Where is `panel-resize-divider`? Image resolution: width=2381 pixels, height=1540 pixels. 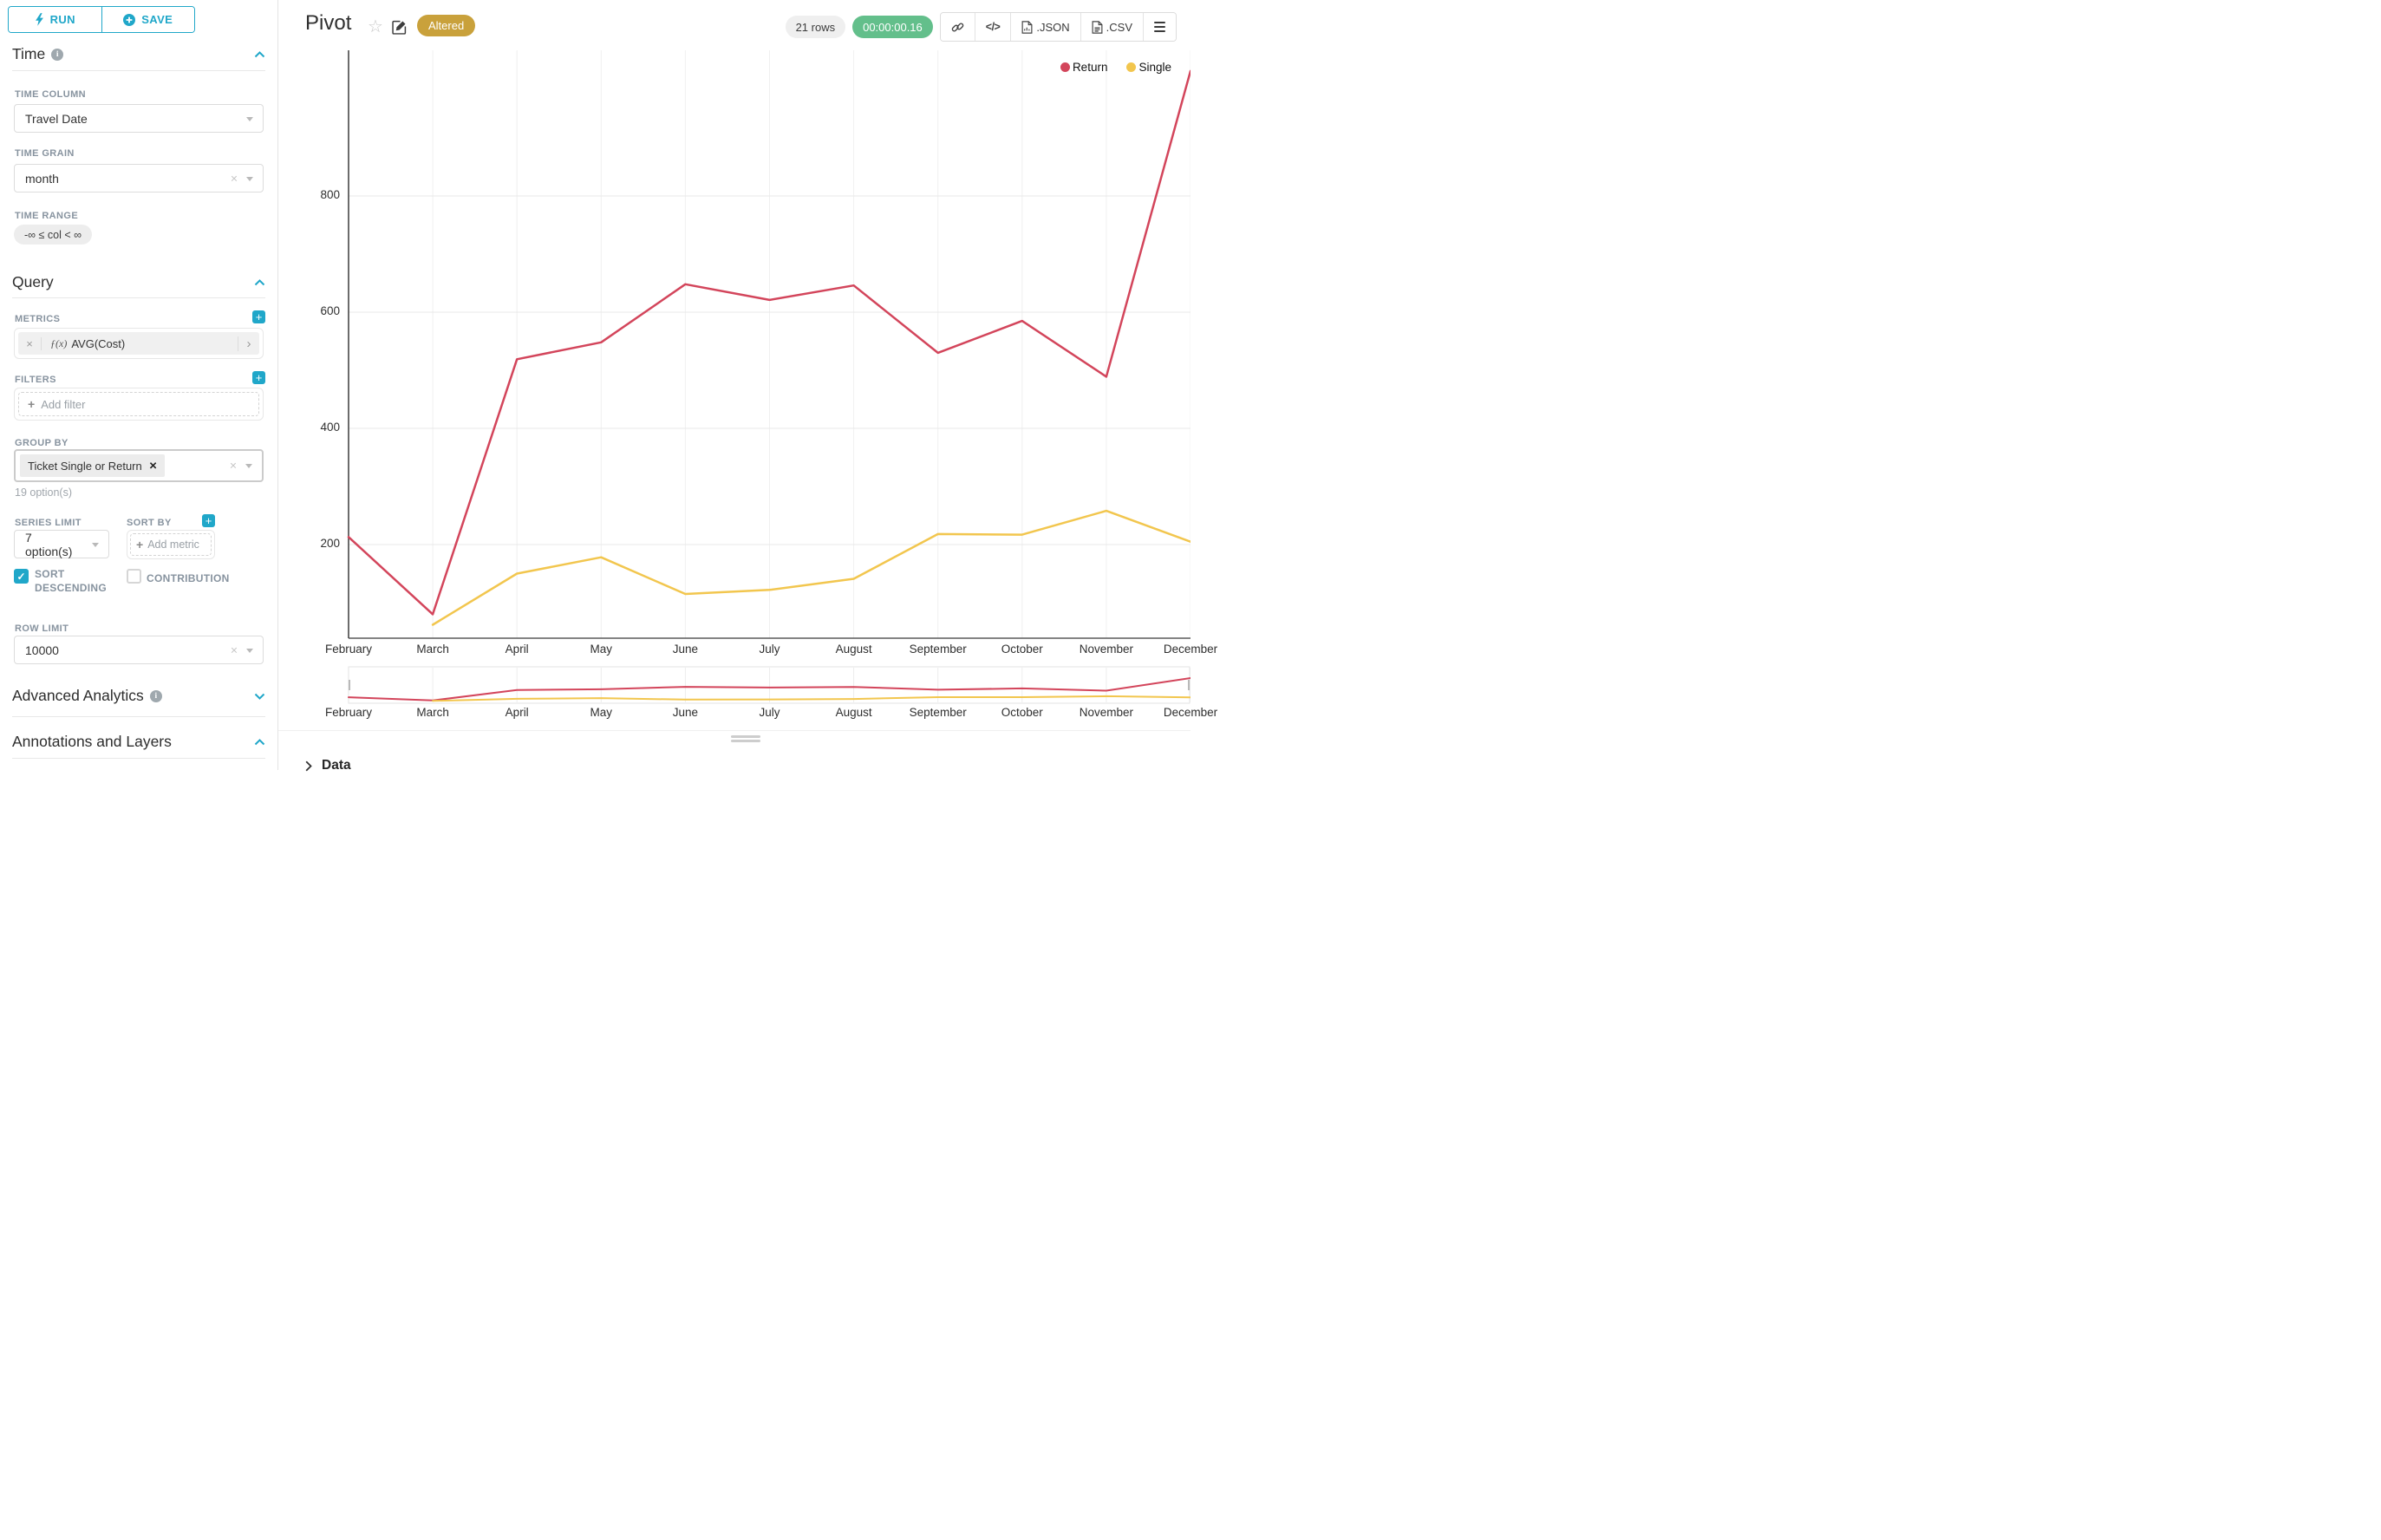
panel-resize-divider is located at coordinates (734, 730).